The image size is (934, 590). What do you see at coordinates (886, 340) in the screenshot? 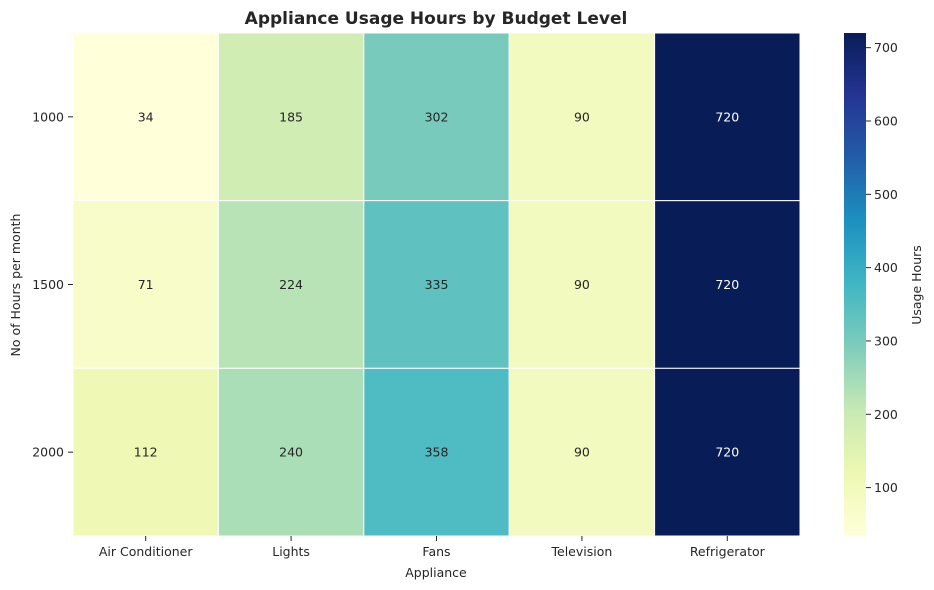
I see `colorbar-tick-label: 300` at bounding box center [886, 340].